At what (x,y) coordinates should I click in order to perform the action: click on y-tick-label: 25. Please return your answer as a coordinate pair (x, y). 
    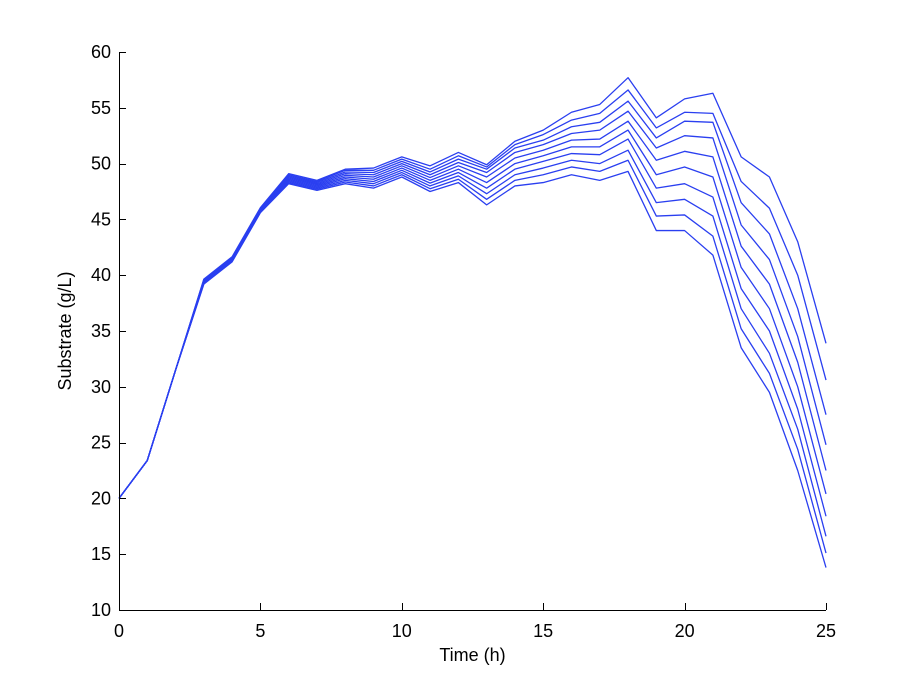
    Looking at the image, I should click on (101, 443).